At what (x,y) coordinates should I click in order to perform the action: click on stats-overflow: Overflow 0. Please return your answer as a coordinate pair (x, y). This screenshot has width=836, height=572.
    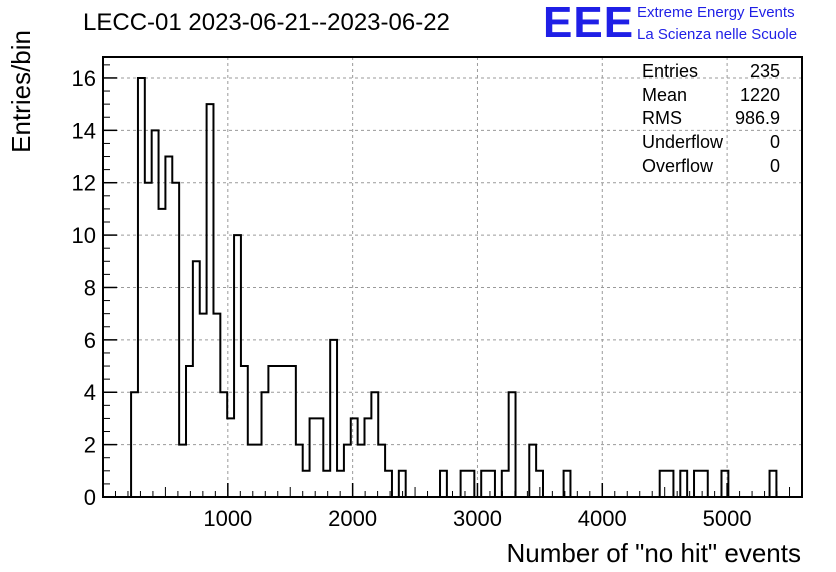
    Looking at the image, I should click on (711, 167).